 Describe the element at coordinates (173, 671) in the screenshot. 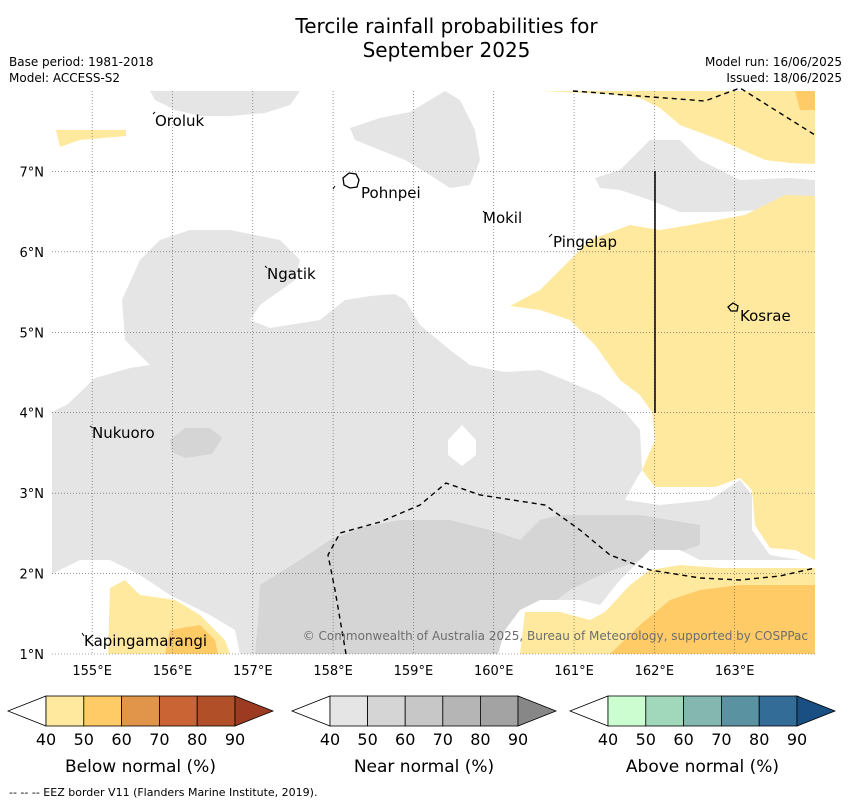

I see `lon-tick-label: 156°E` at that location.